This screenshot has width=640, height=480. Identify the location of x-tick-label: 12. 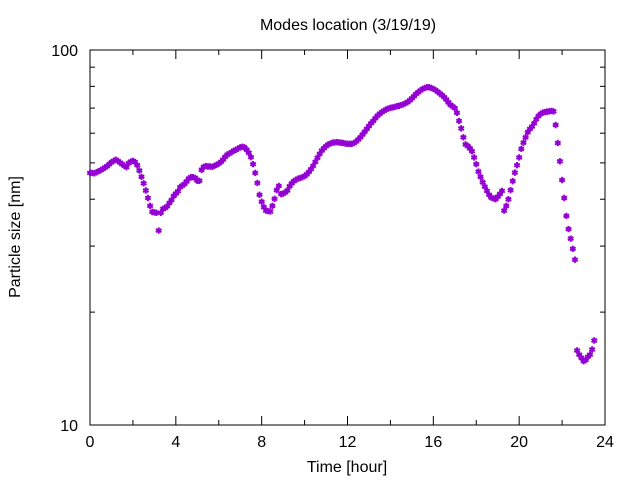
(348, 442).